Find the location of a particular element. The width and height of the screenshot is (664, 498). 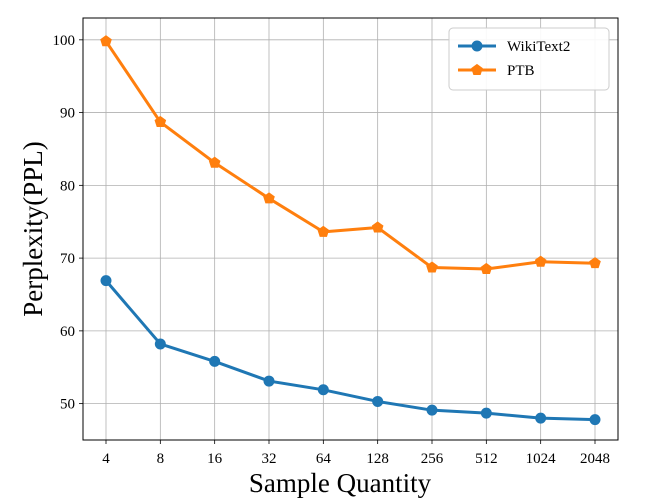

y-tick-label: 50 is located at coordinates (67, 405).